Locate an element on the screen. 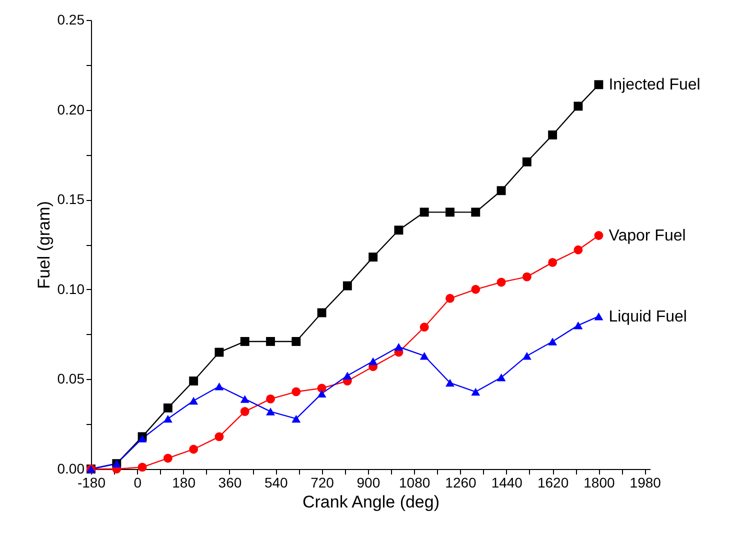 The width and height of the screenshot is (731, 538). x-tick-label: 1980 is located at coordinates (646, 482).